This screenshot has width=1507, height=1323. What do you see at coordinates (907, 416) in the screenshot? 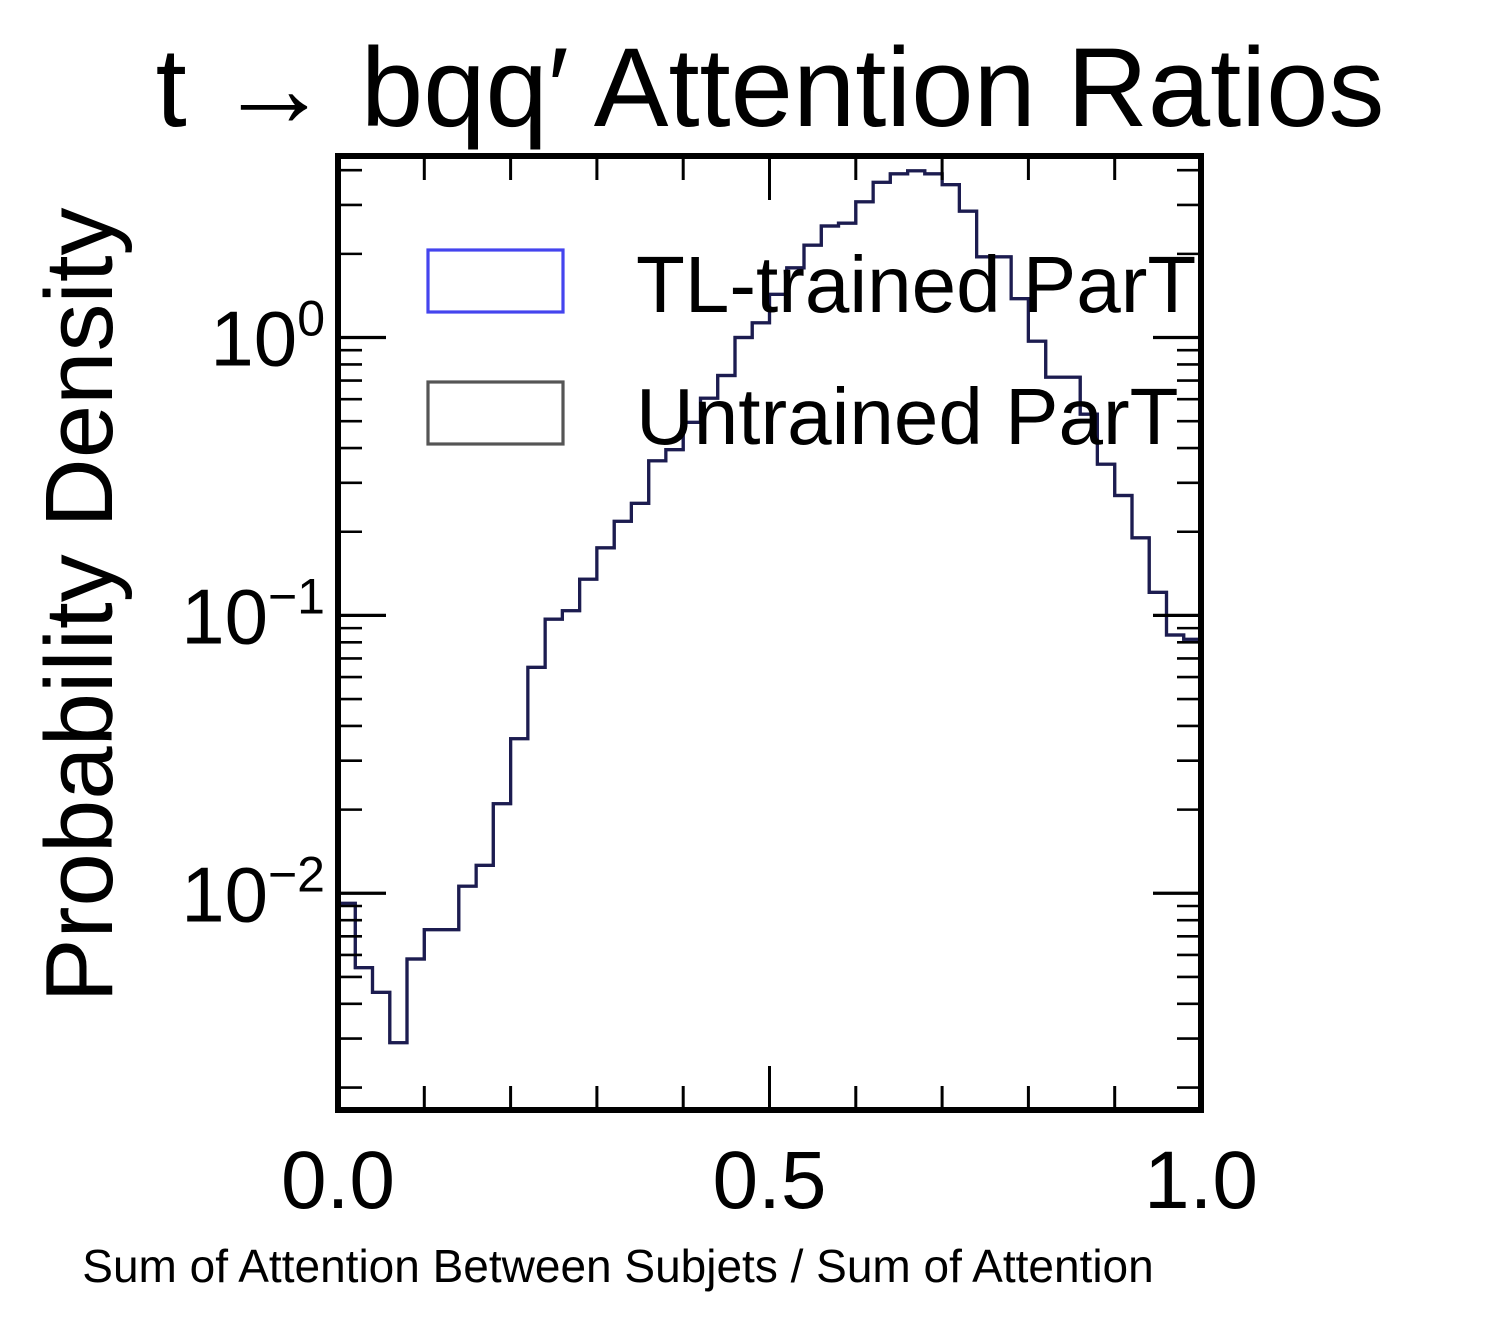
I see `legend-label: Untrained ParT` at bounding box center [907, 416].